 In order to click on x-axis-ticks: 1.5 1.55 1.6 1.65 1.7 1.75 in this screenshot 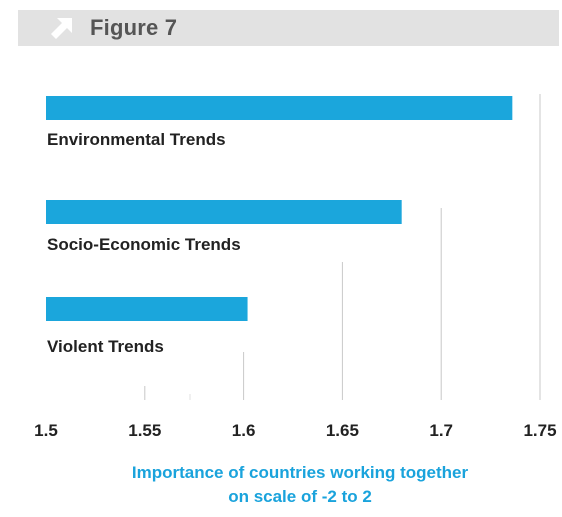, I will do `click(295, 430)`.